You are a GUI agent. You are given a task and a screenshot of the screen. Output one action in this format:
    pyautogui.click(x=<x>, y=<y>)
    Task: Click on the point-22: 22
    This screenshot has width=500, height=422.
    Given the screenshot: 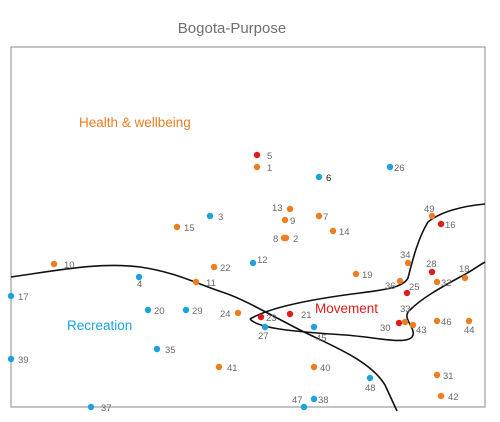 What is the action you would take?
    pyautogui.click(x=220, y=268)
    